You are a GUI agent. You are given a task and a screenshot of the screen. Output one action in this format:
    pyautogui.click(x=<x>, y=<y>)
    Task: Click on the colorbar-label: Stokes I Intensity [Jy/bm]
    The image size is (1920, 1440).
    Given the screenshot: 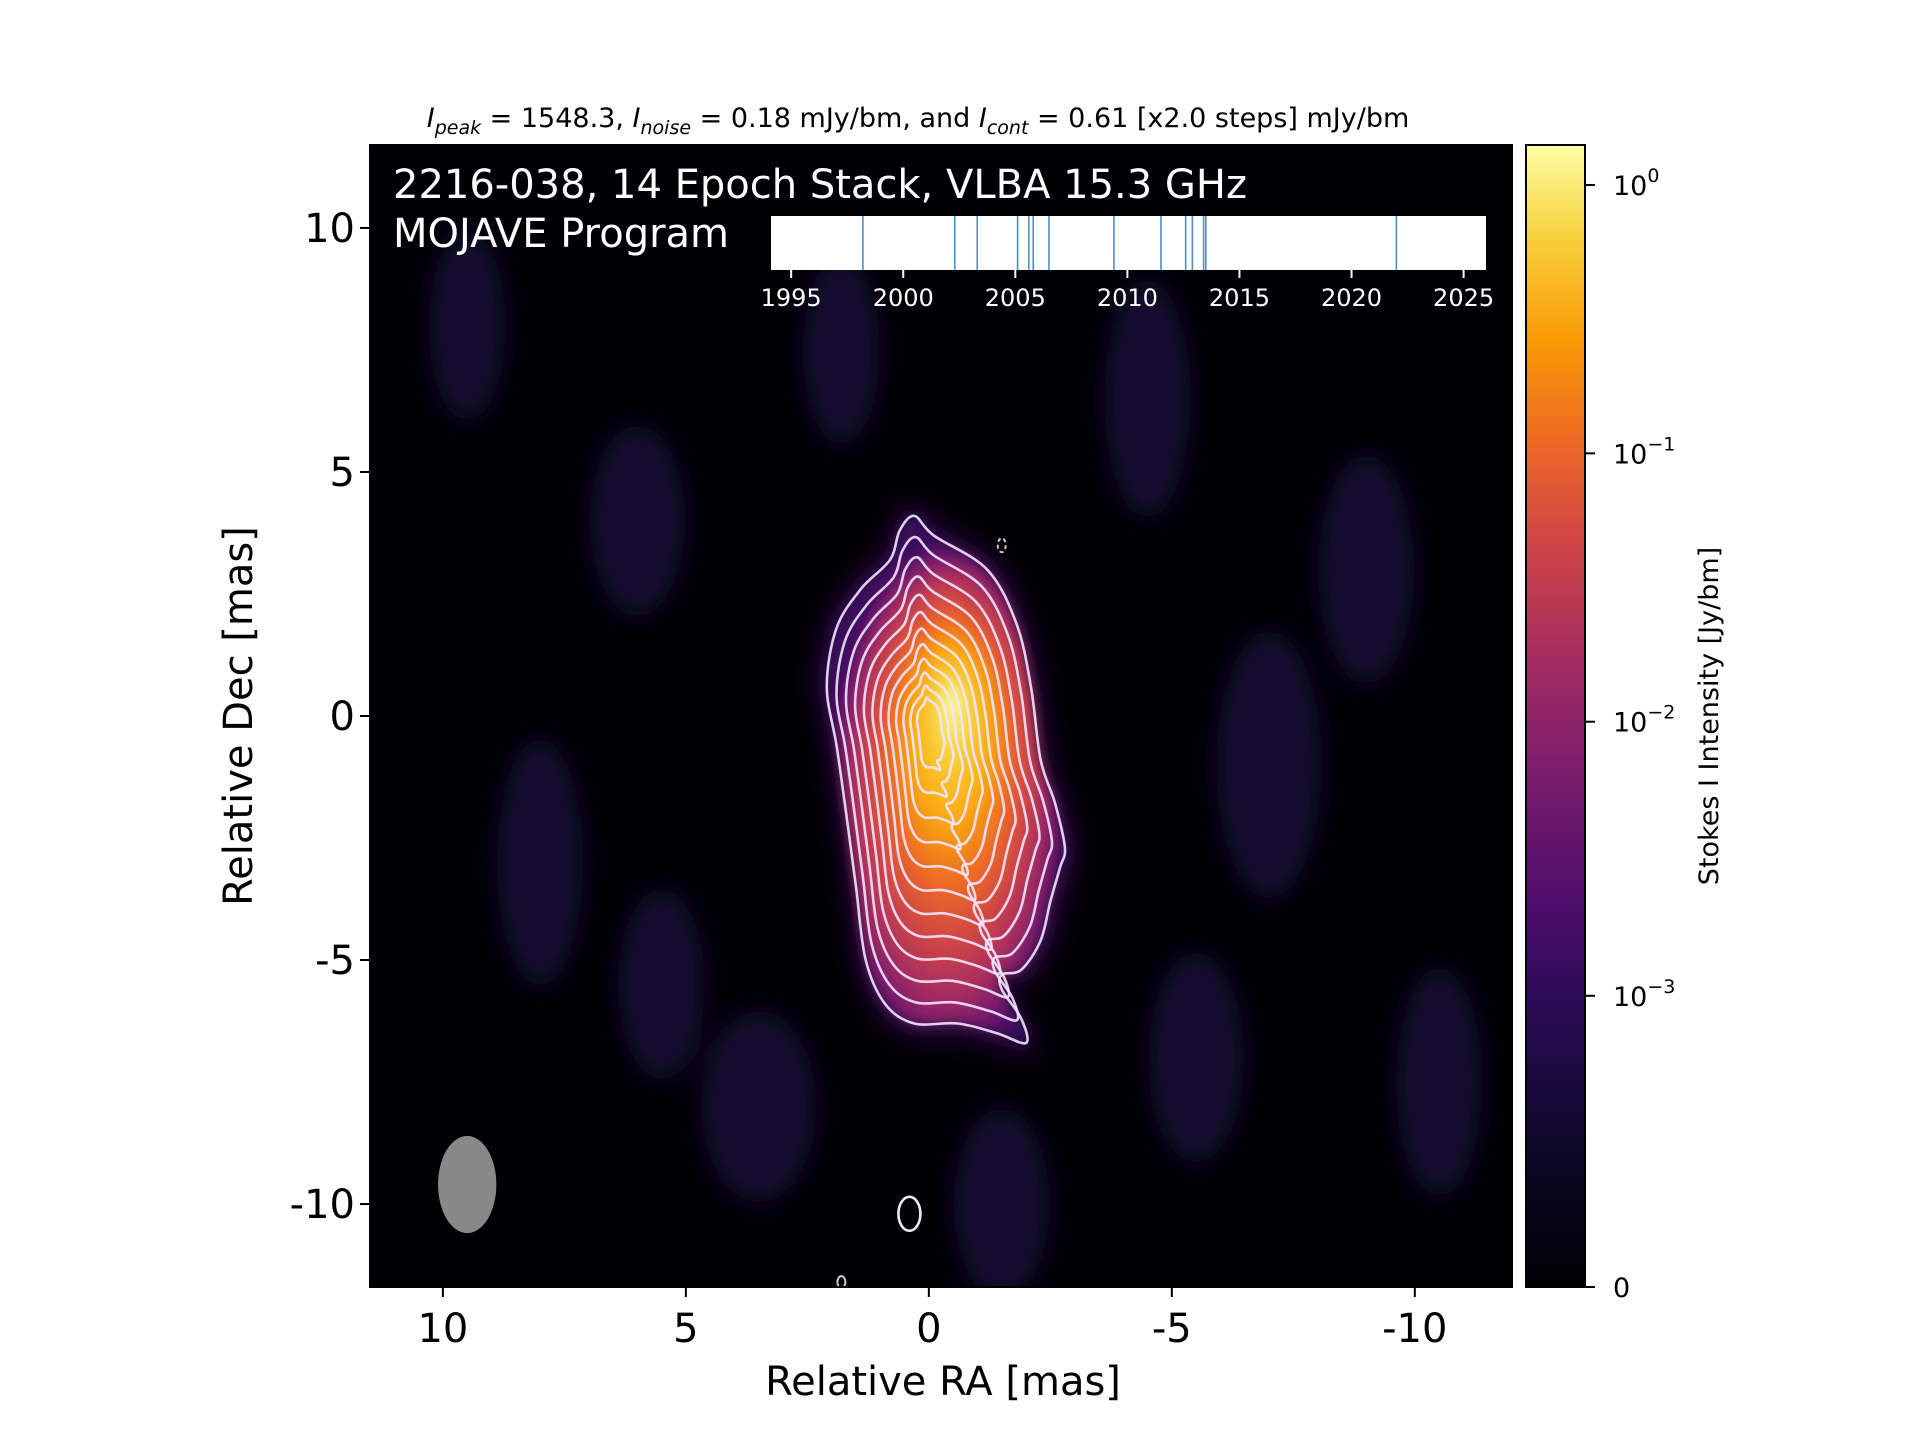 What is the action you would take?
    pyautogui.click(x=1709, y=716)
    